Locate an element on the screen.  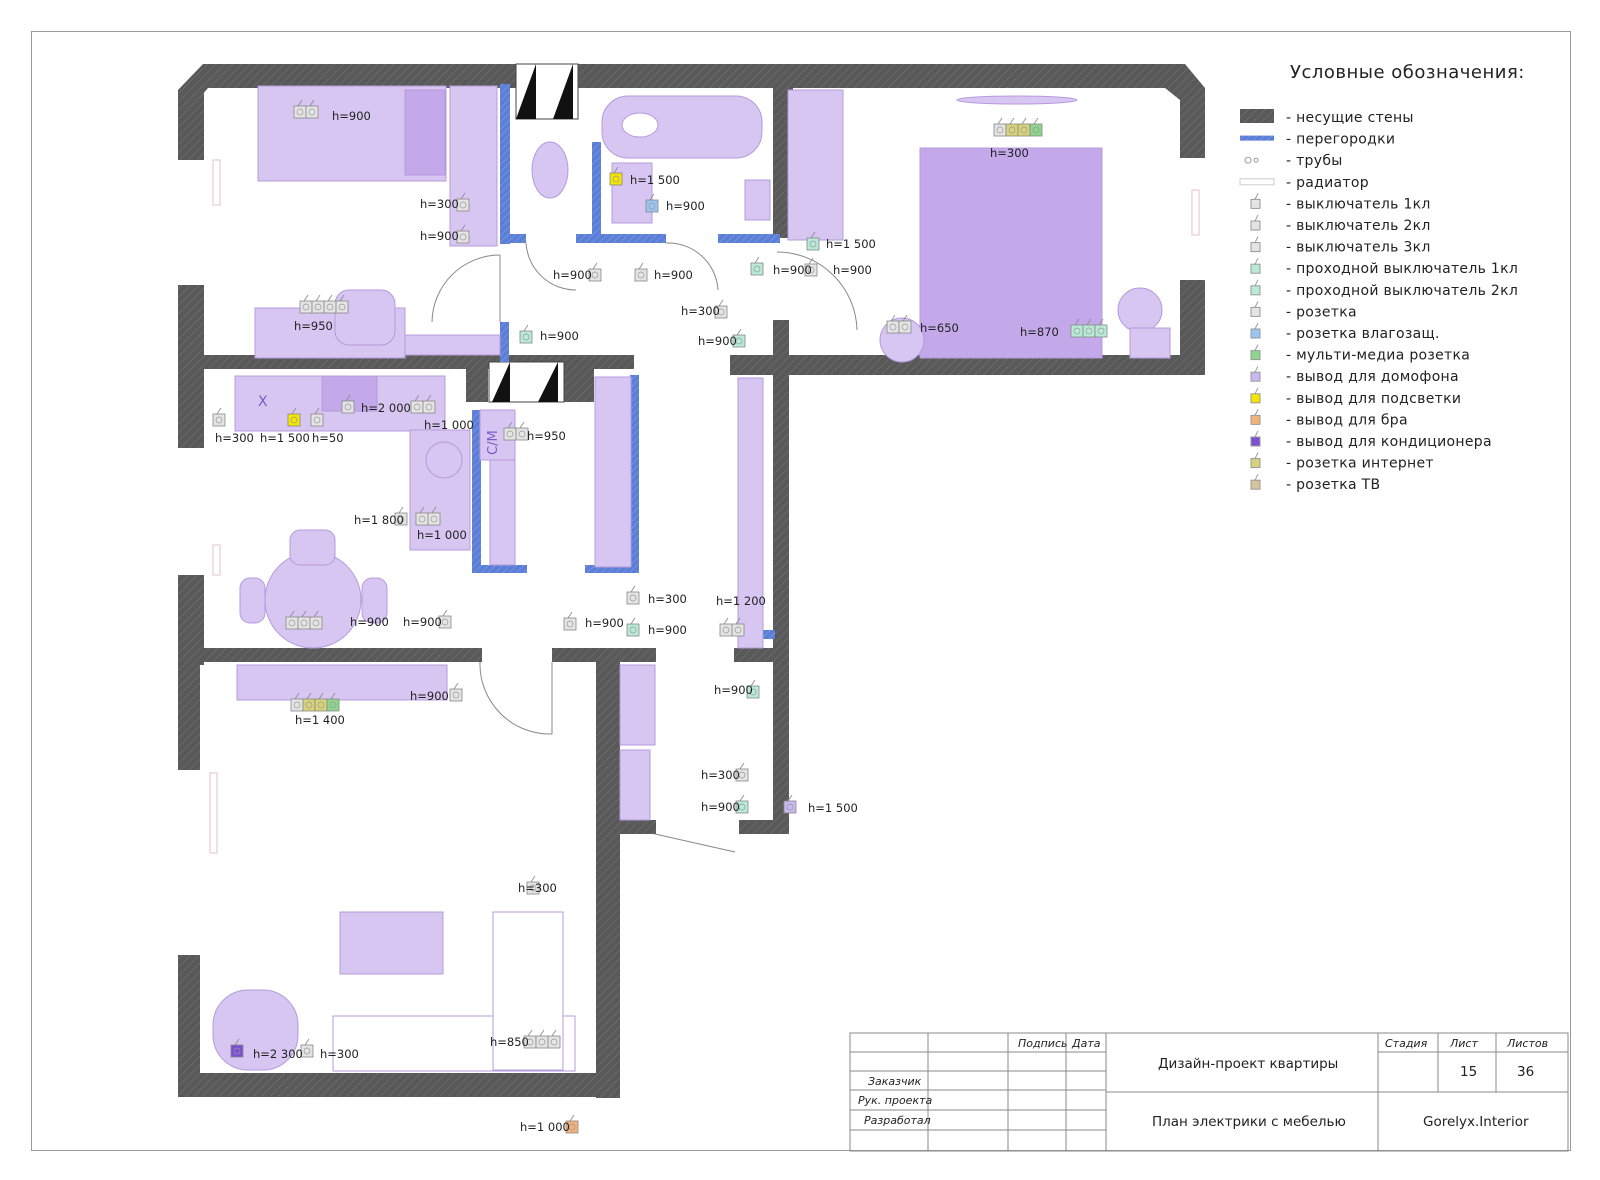
tb-drawing: План электрики с мебелью is located at coordinates (1249, 1122).